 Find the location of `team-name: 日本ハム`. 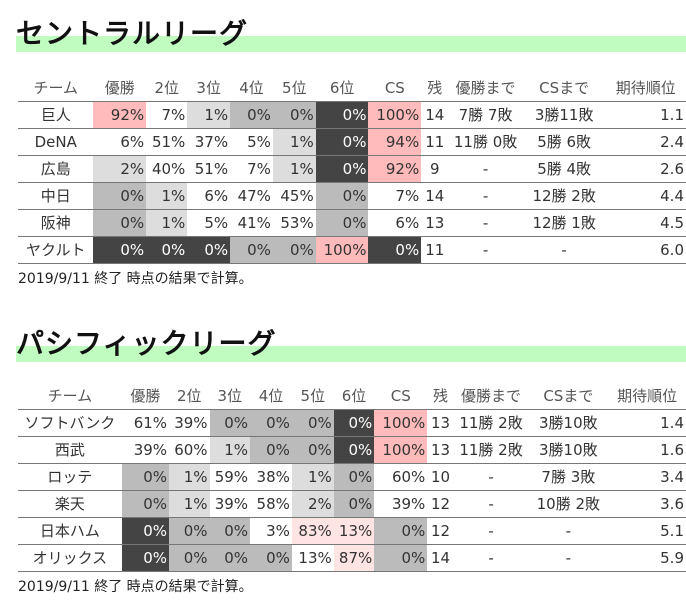

team-name: 日本ハム is located at coordinates (70, 531).